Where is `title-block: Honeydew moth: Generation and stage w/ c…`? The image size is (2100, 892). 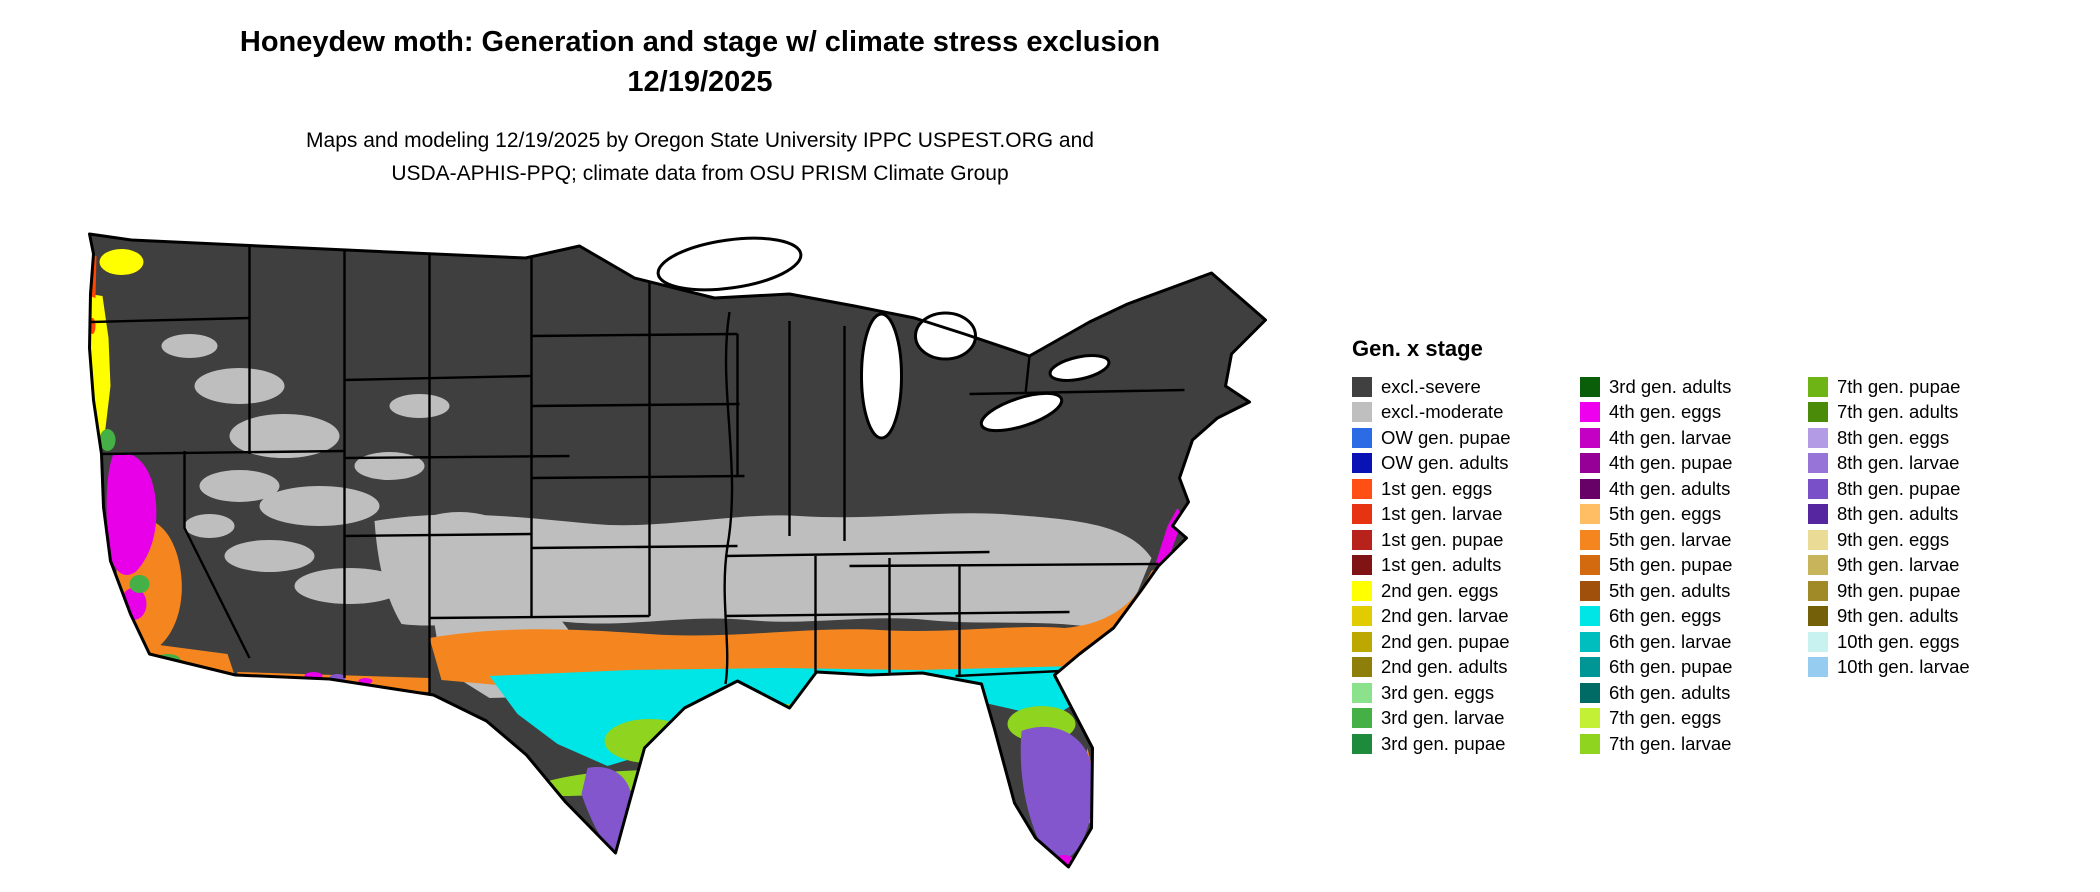
title-block: Honeydew moth: Generation and stage w/ c… is located at coordinates (700, 106).